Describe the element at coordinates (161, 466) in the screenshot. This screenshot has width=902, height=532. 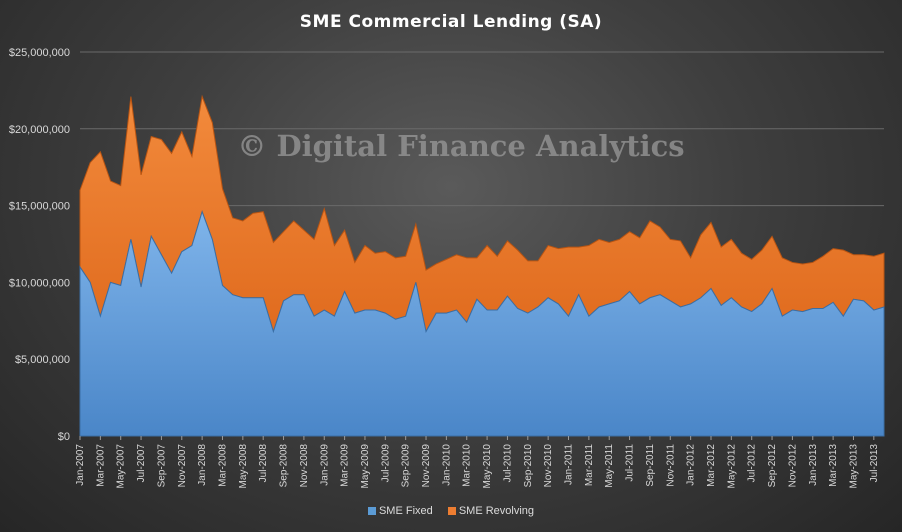
I see `x-tick-label: Sep-2007` at that location.